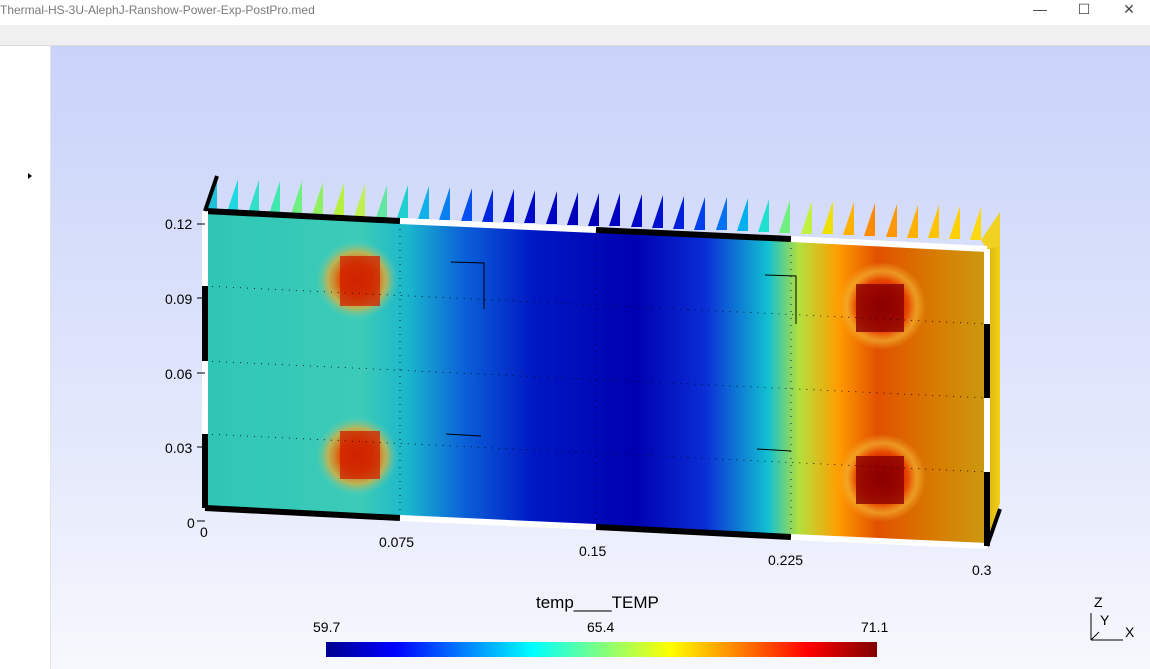  Describe the element at coordinates (785, 560) in the screenshot. I see `x-tick-label: 0.225` at that location.